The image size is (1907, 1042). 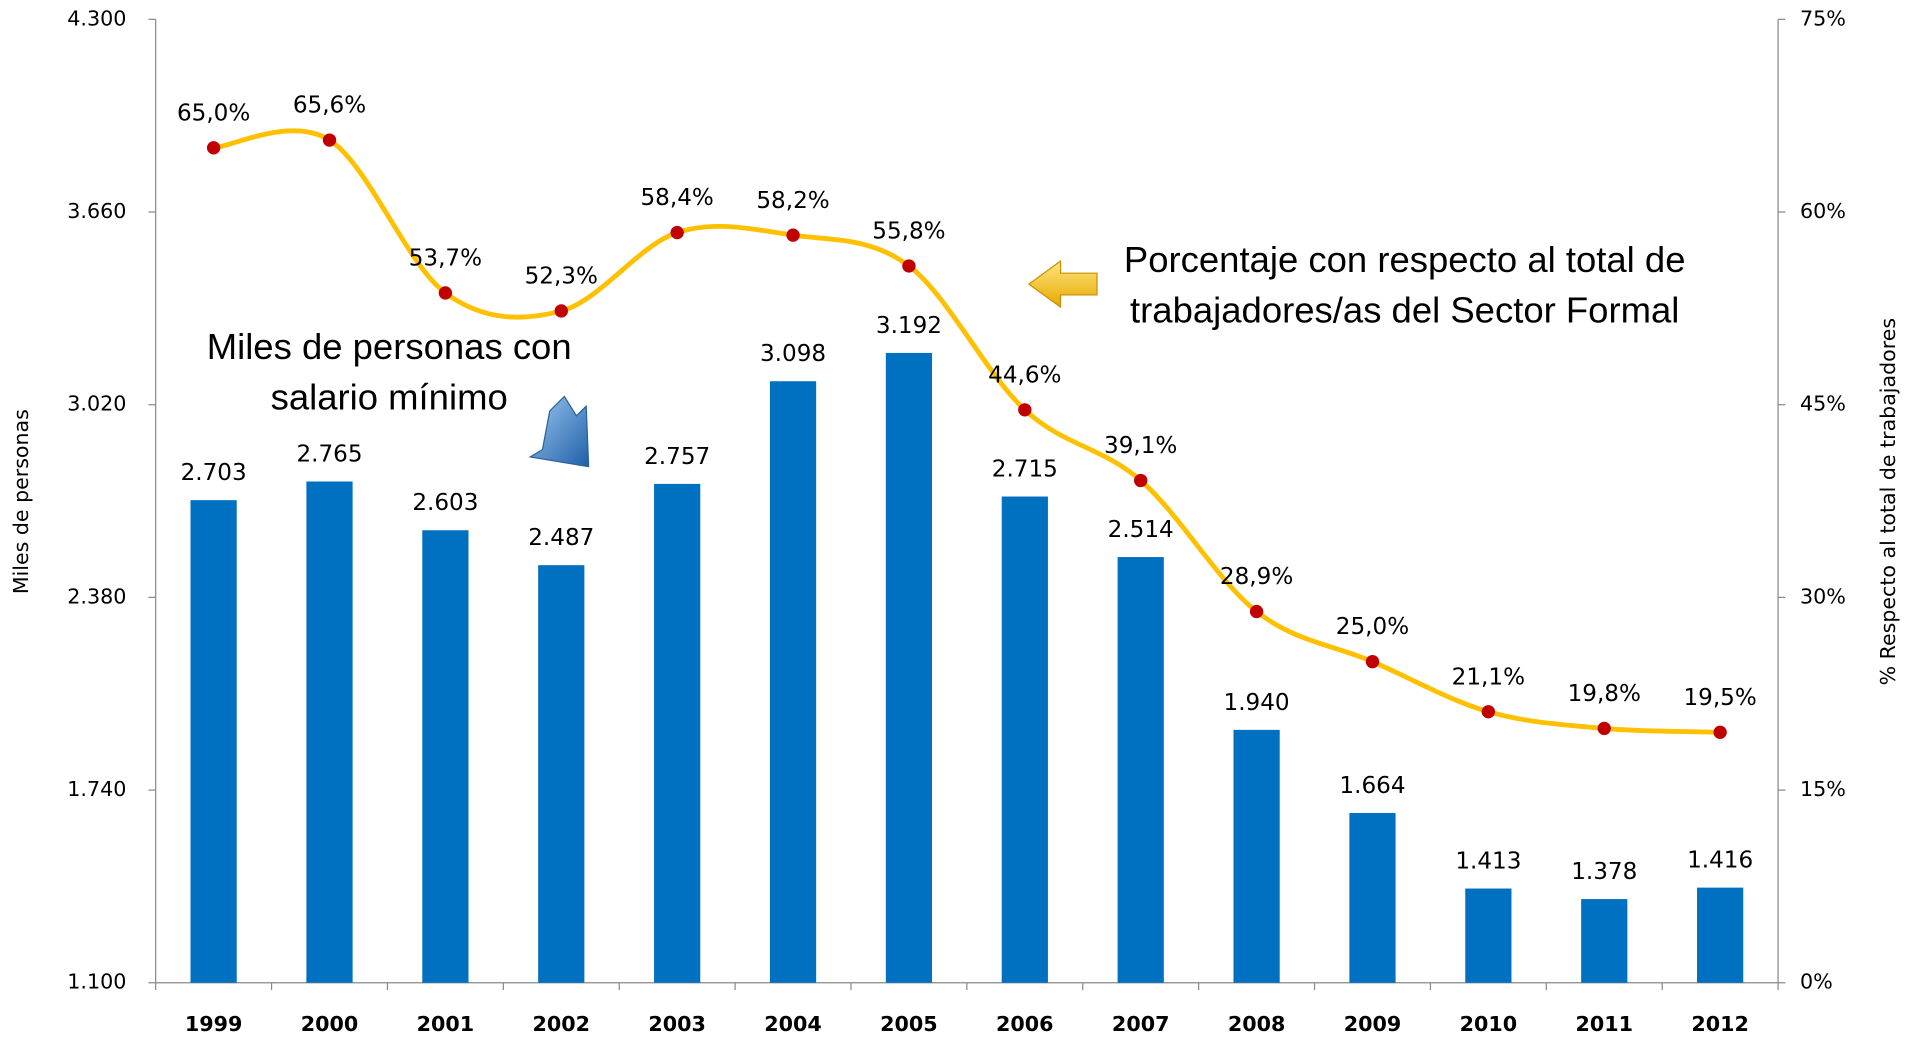 What do you see at coordinates (1604, 694) in the screenshot?
I see `line-value-label: 19,8%` at bounding box center [1604, 694].